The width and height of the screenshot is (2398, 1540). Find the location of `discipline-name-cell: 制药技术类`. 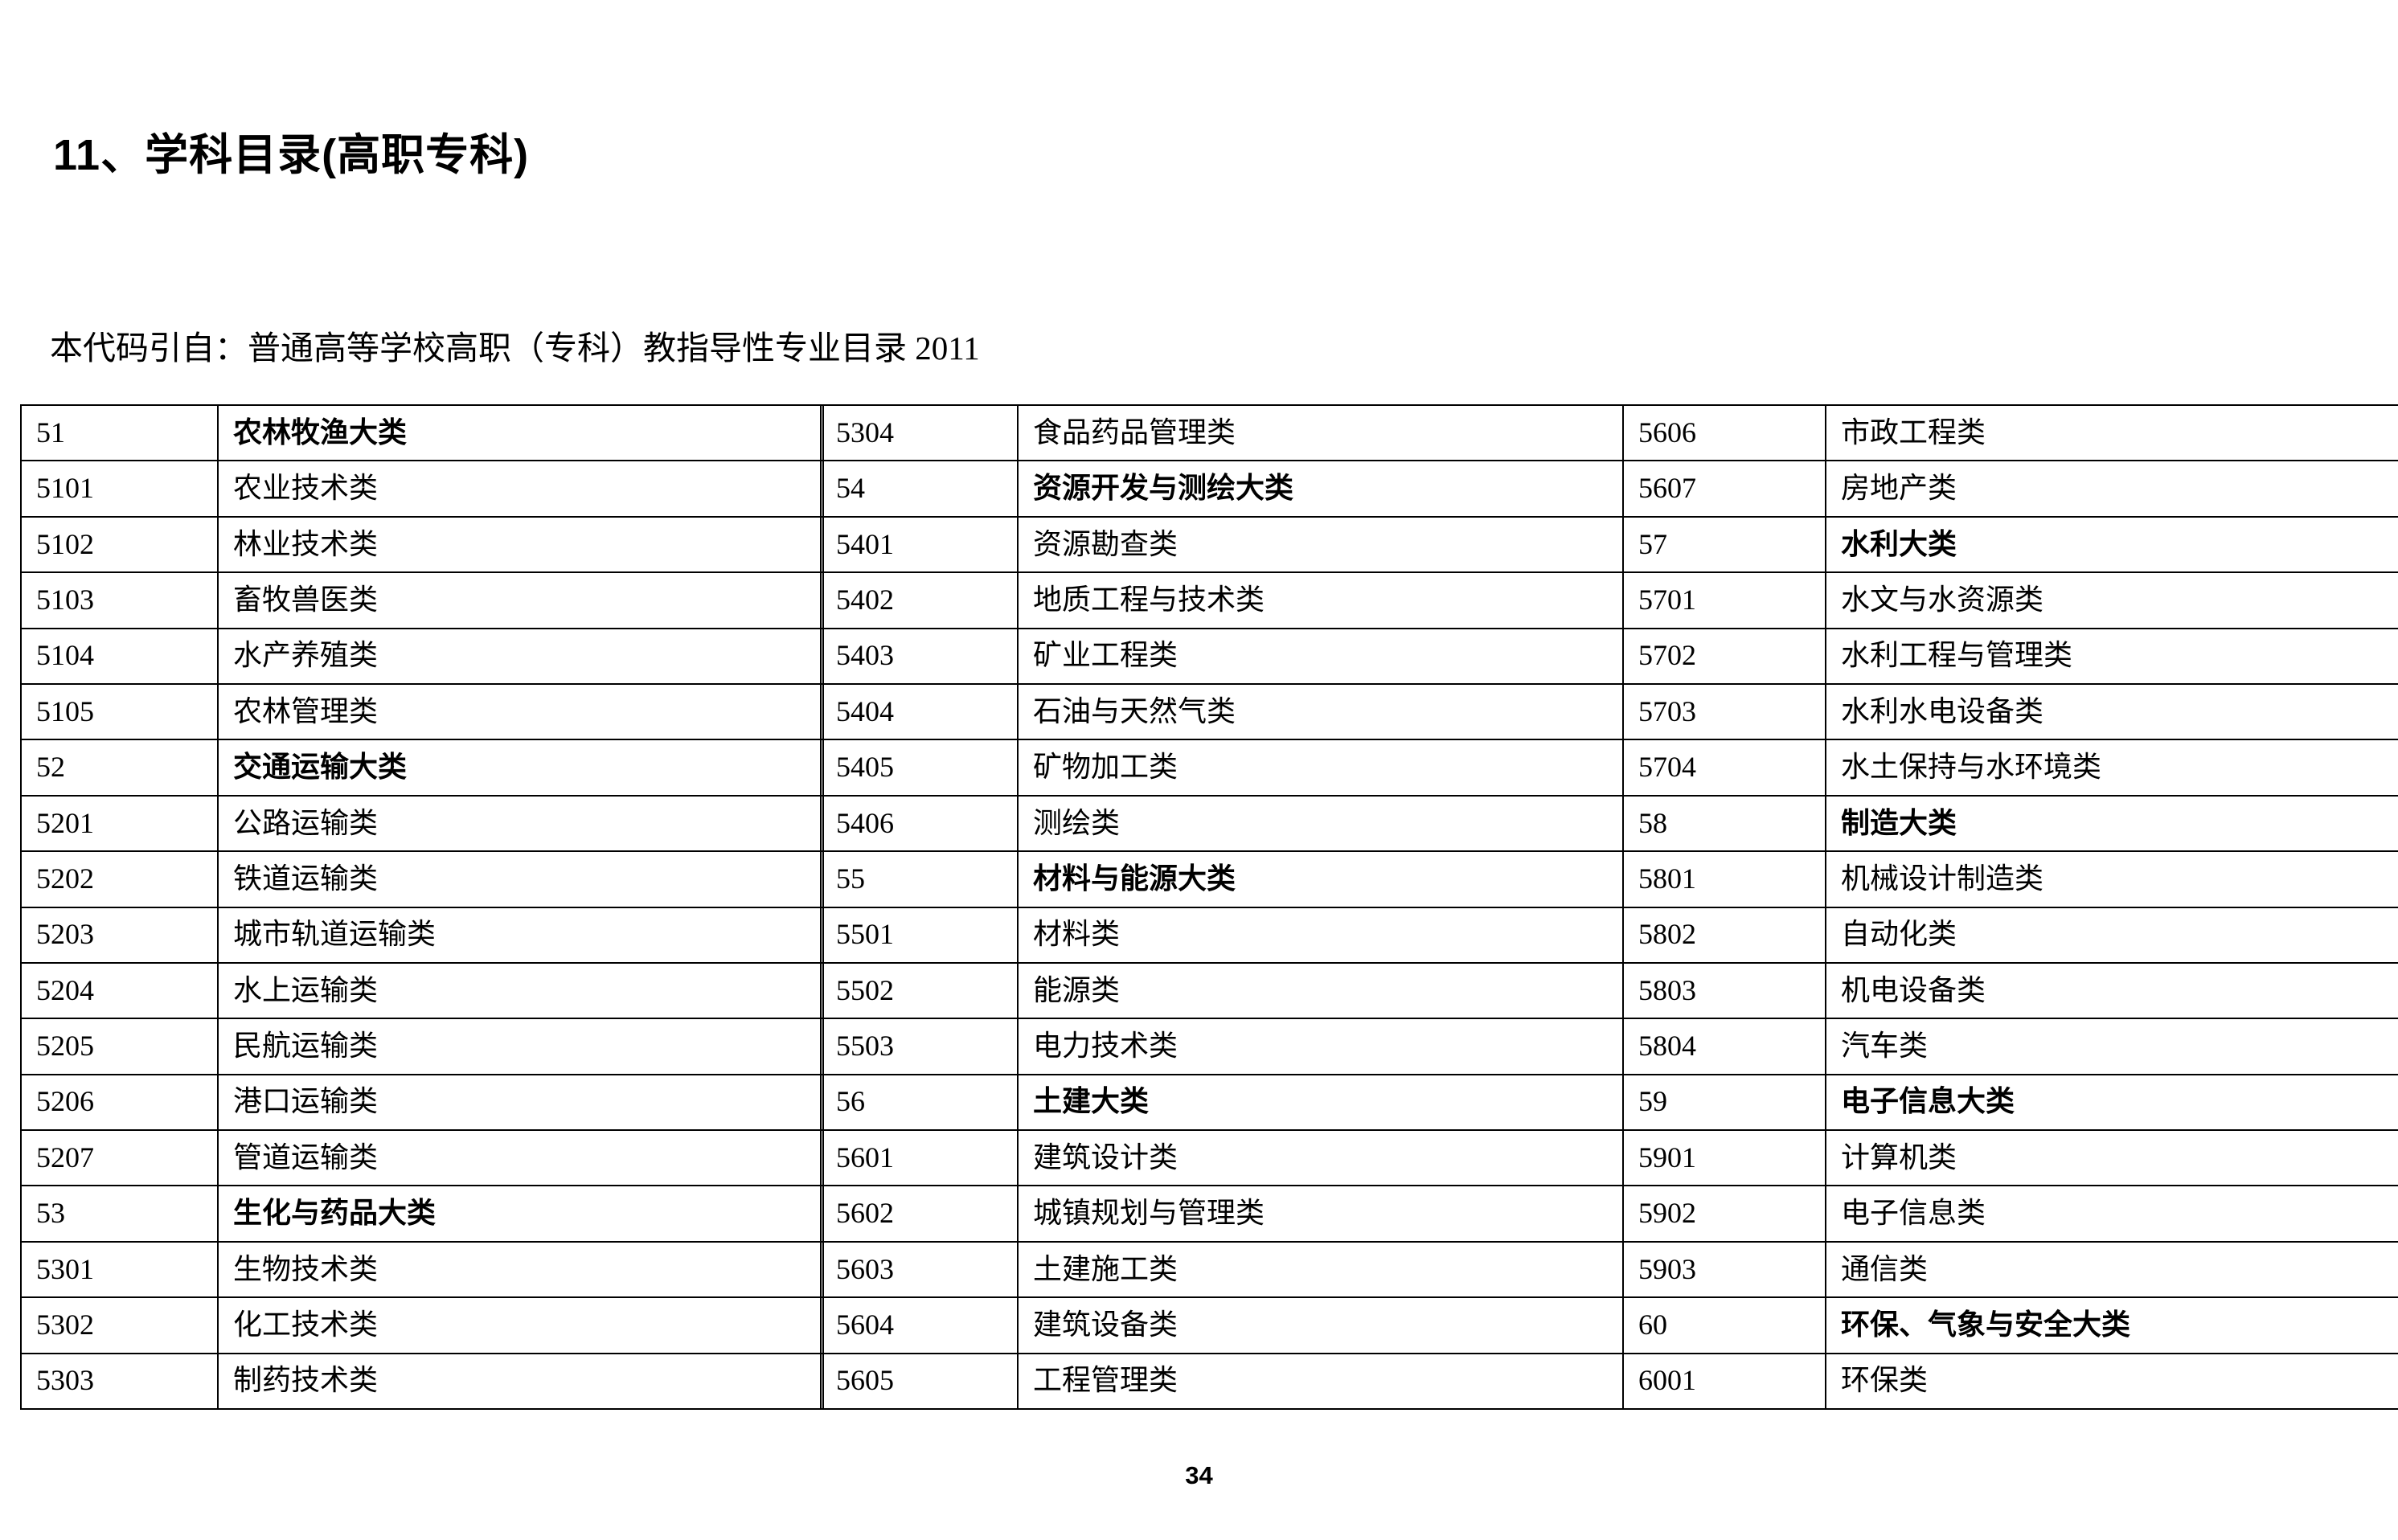

discipline-name-cell: 制药技术类 is located at coordinates (520, 1381).